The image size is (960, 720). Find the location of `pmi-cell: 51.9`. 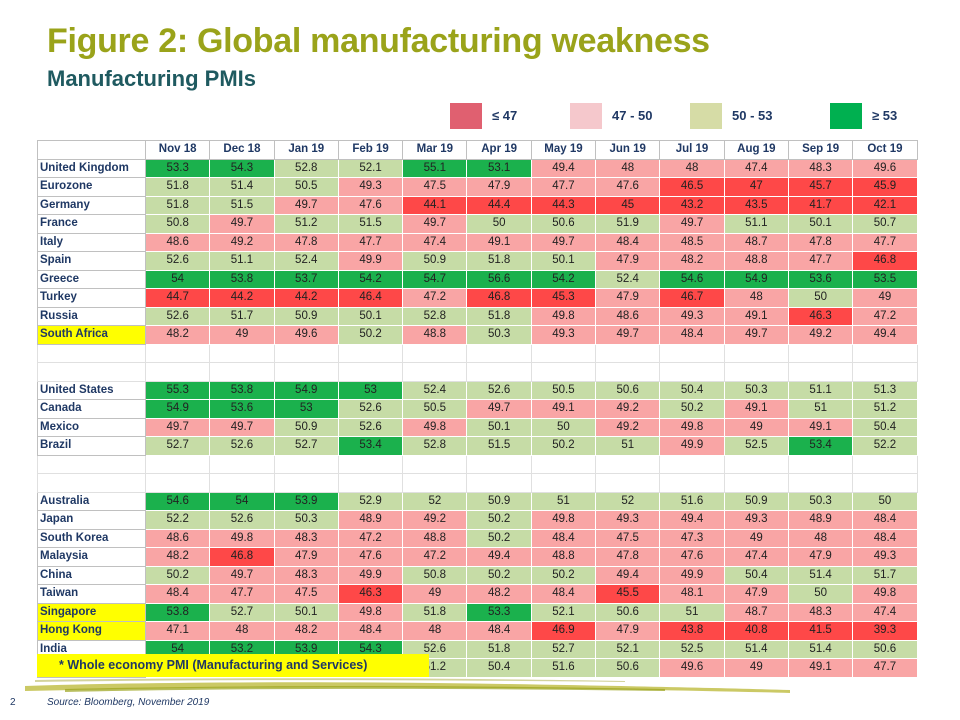

pmi-cell: 51.9 is located at coordinates (628, 224).